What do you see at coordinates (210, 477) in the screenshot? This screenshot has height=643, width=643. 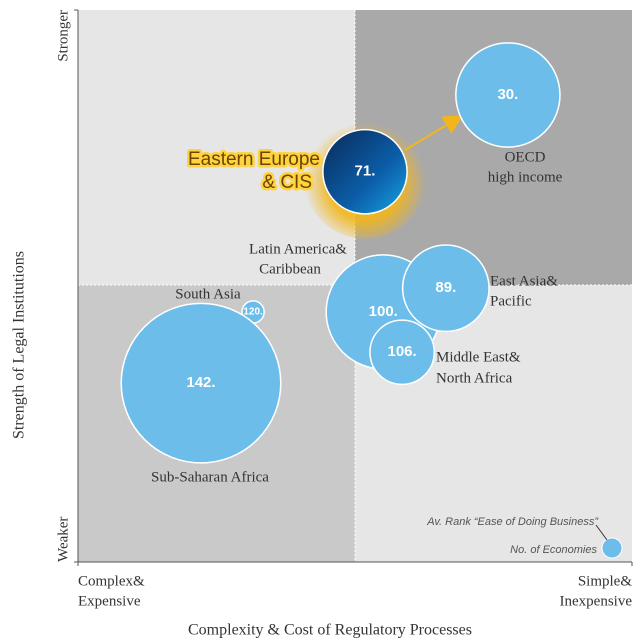 I see `bubble-name: Sub-Saharan Africa` at bounding box center [210, 477].